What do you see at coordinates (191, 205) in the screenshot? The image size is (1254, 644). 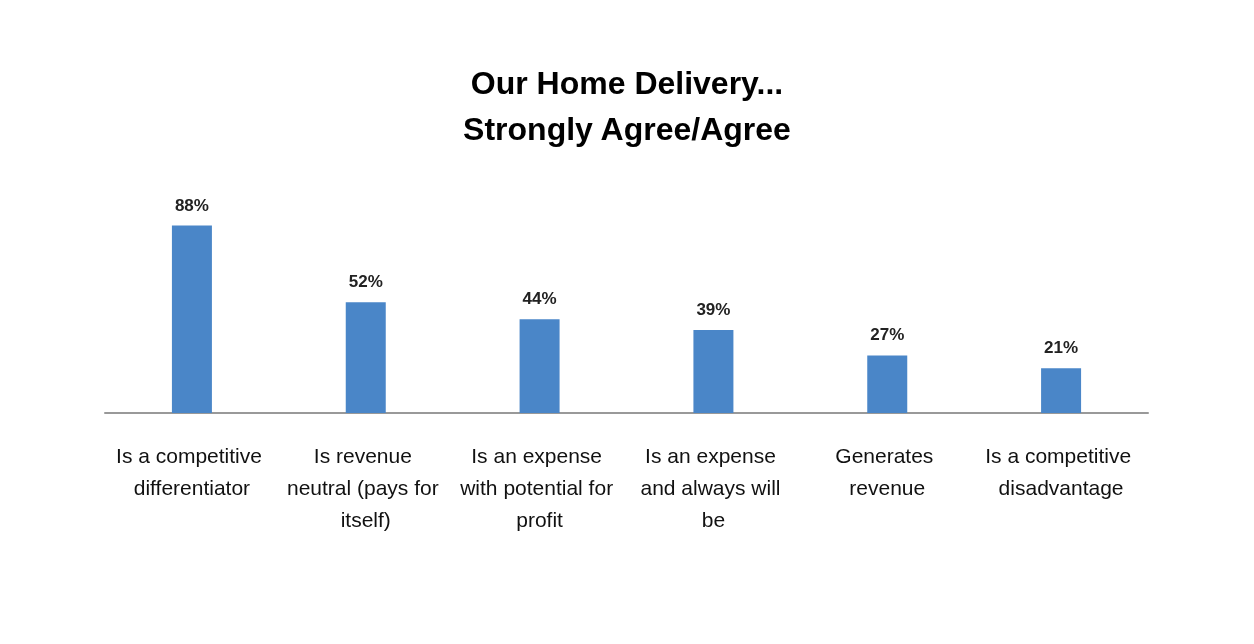 I see `data-label: 88%` at bounding box center [191, 205].